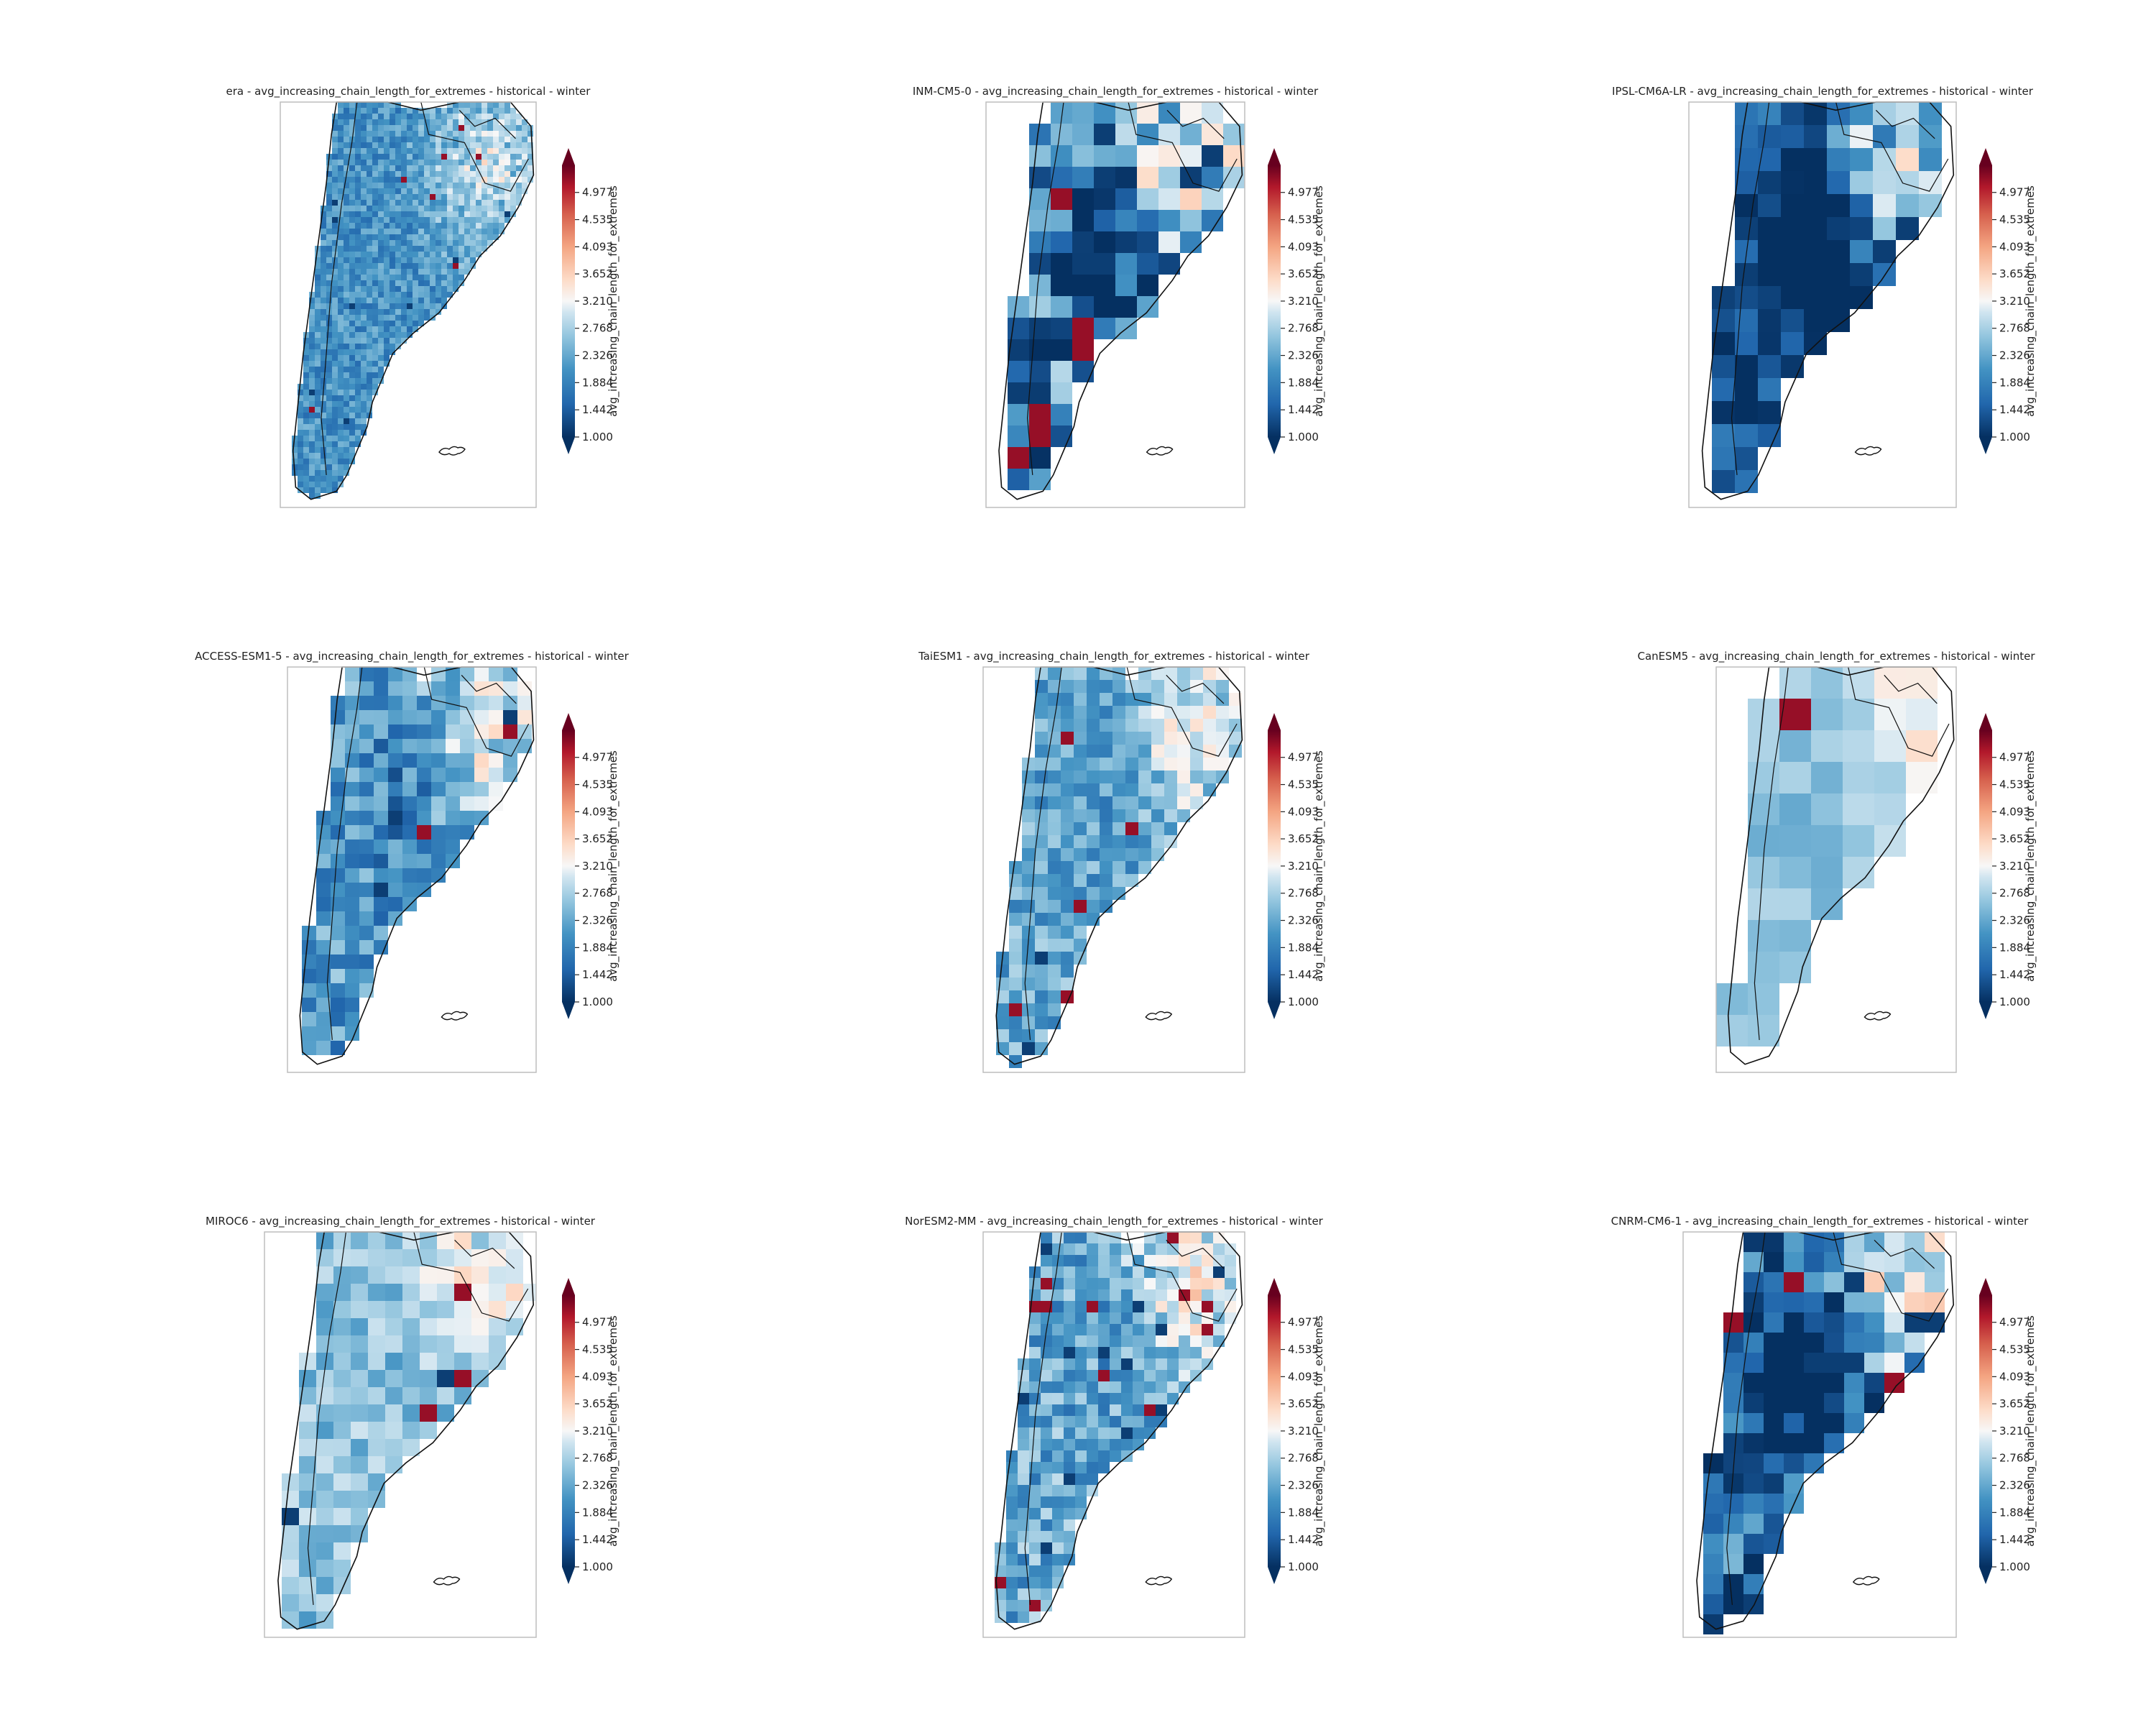 The width and height of the screenshot is (2156, 1725). Describe the element at coordinates (597, 1539) in the screenshot. I see `colorbar-tick-label: 1.442` at that location.